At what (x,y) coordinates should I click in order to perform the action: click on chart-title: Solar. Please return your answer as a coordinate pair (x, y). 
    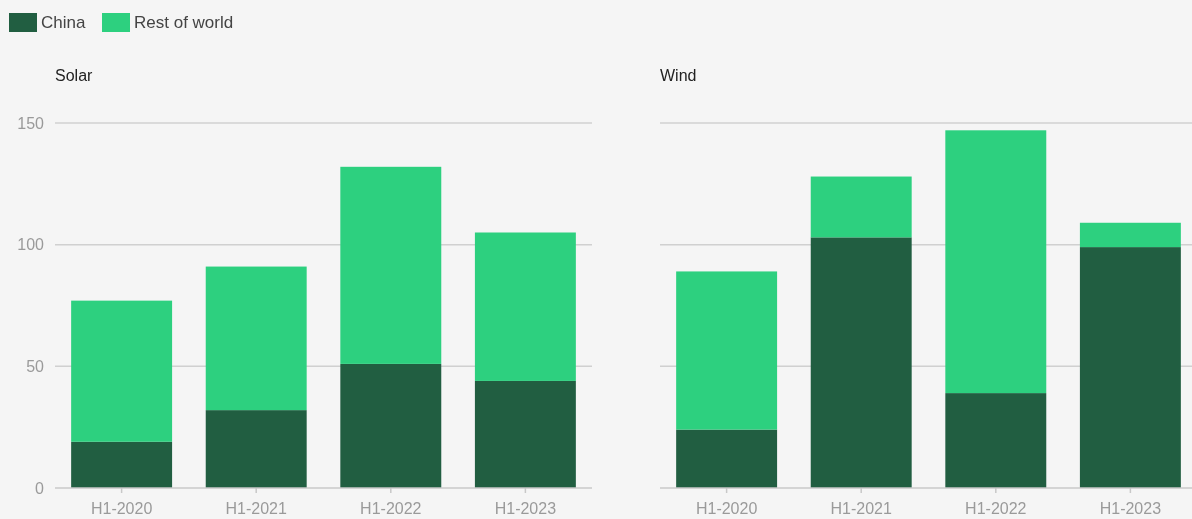
    Looking at the image, I should click on (74, 75).